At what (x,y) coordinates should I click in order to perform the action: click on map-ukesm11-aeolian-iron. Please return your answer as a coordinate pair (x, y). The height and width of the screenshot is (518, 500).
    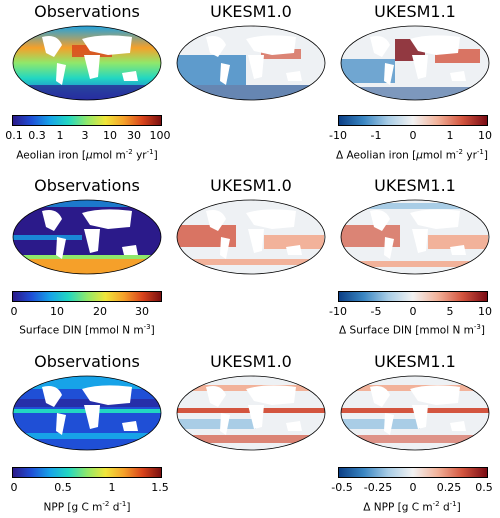
    Looking at the image, I should click on (415, 63).